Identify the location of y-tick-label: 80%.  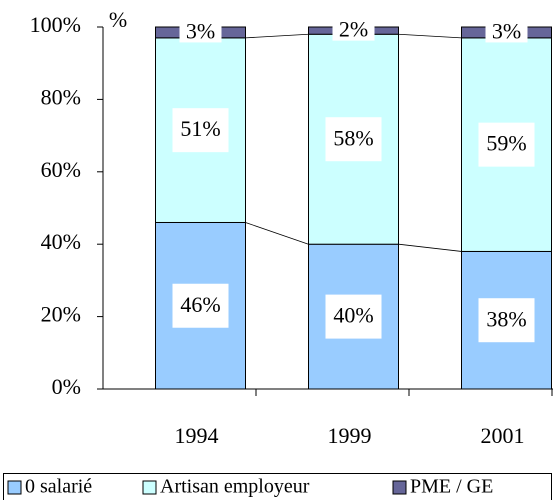
(61, 96).